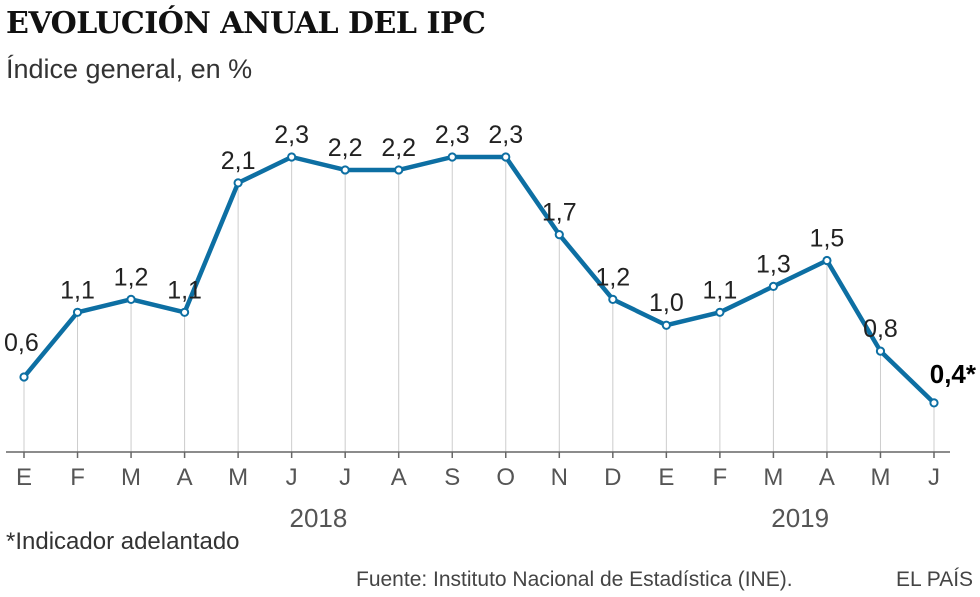  Describe the element at coordinates (773, 264) in the screenshot. I see `data-label: 1,3` at that location.